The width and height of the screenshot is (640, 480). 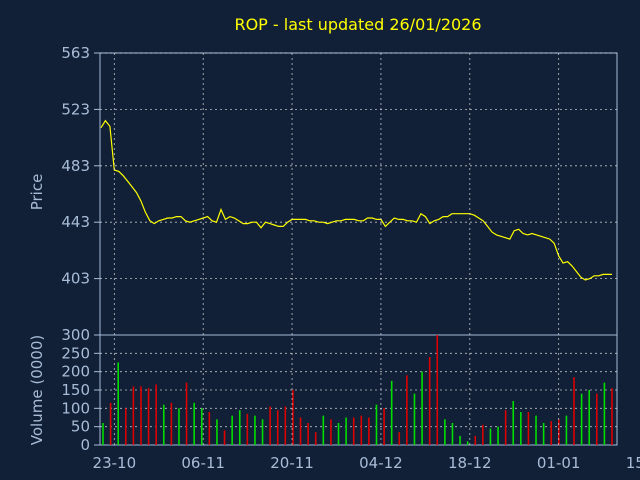 I want to click on x-tick-label: 18-12, so click(x=470, y=463).